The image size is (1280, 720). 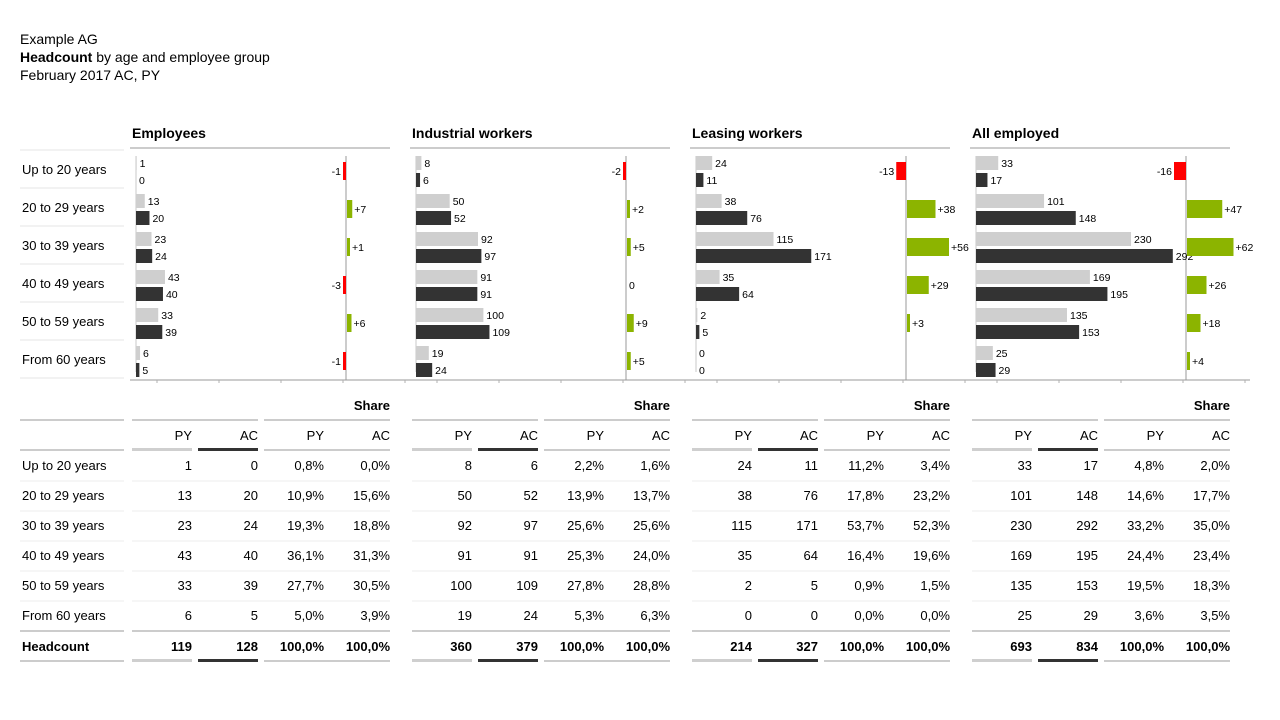 I want to click on table-cell: 23,2%, so click(x=931, y=495).